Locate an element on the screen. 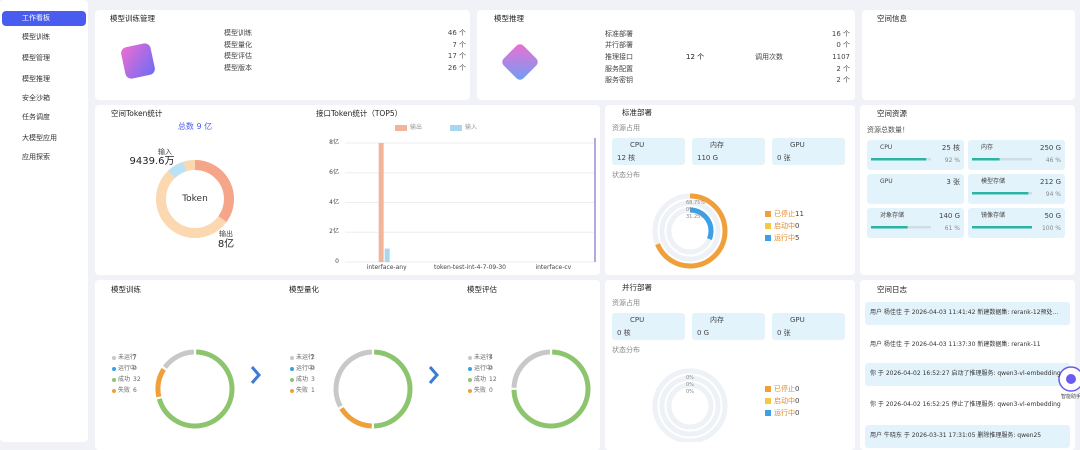 Image resolution: width=1080 pixels, height=450 pixels. y-tick-label: 4亿 is located at coordinates (334, 202).